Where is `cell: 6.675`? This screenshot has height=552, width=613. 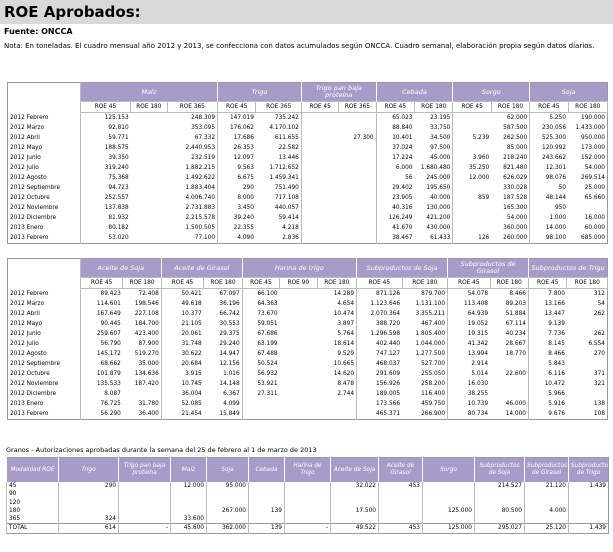 cell: 6.675 is located at coordinates (236, 178).